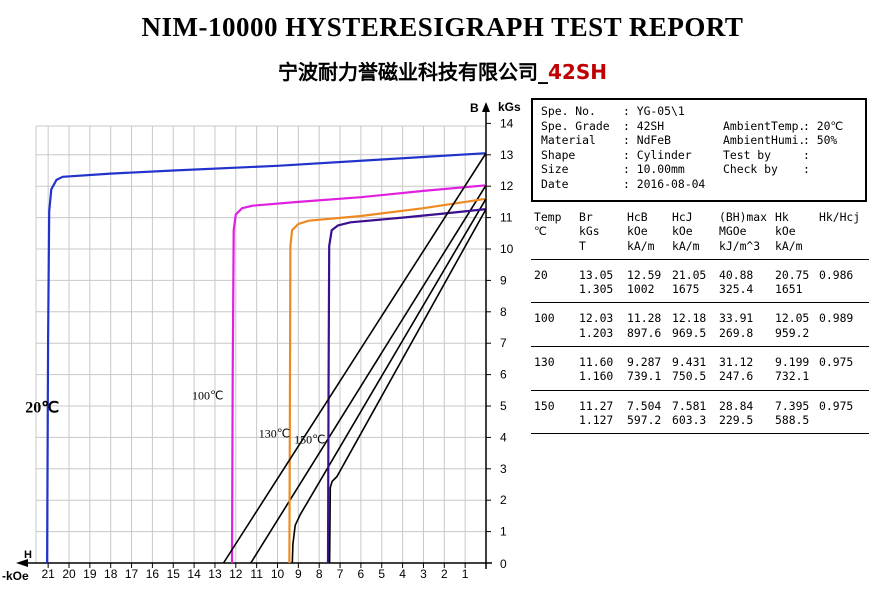 Image resolution: width=885 pixels, height=608 pixels. What do you see at coordinates (596, 289) in the screenshot?
I see `table-cell: 1.305` at bounding box center [596, 289].